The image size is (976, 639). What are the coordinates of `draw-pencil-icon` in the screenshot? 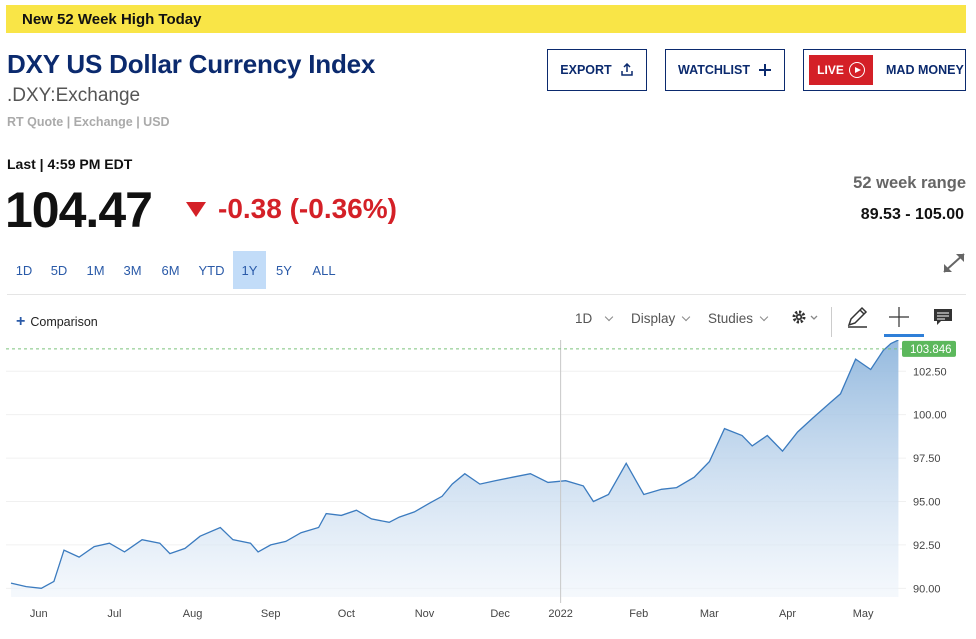 It's located at (858, 317).